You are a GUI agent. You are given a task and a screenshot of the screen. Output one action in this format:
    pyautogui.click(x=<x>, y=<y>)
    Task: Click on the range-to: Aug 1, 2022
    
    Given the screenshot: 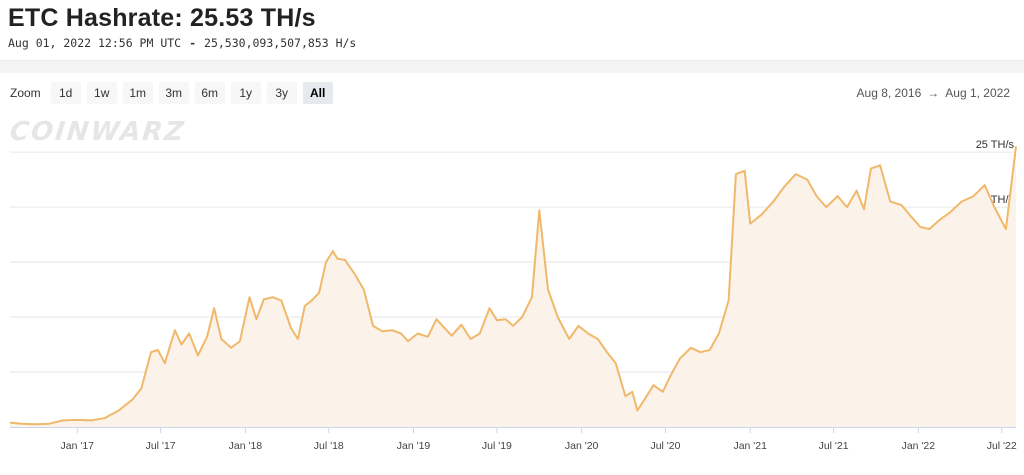 What is the action you would take?
    pyautogui.click(x=977, y=93)
    